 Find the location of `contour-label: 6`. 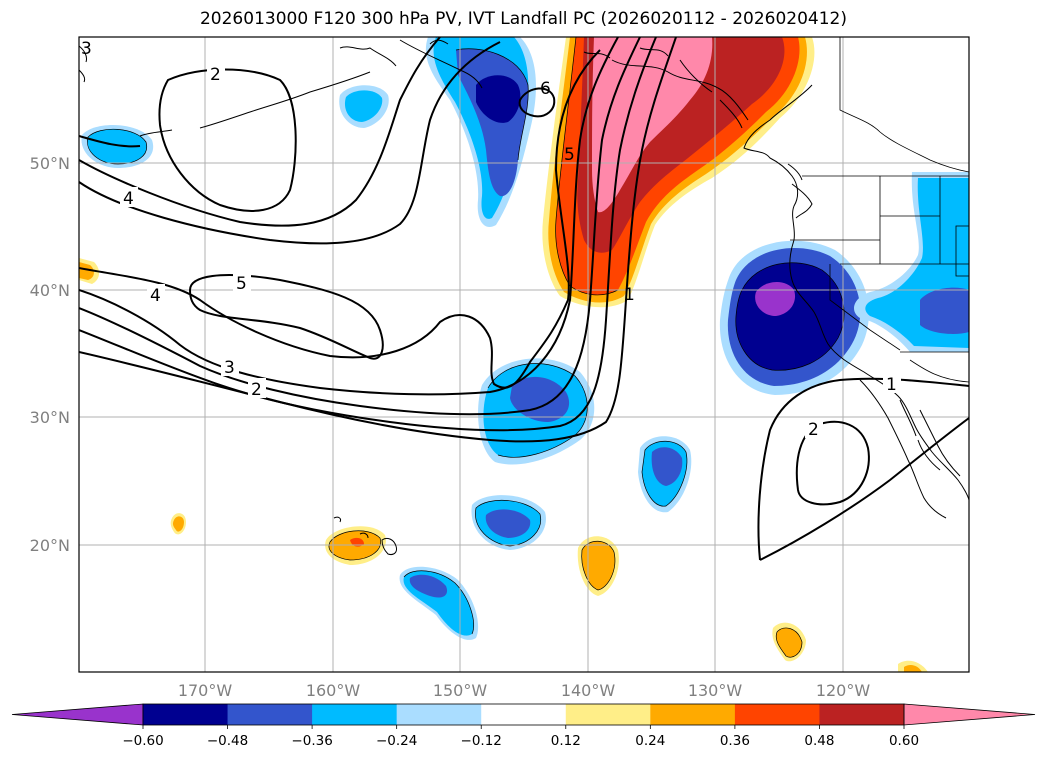

contour-label: 6 is located at coordinates (545, 89).